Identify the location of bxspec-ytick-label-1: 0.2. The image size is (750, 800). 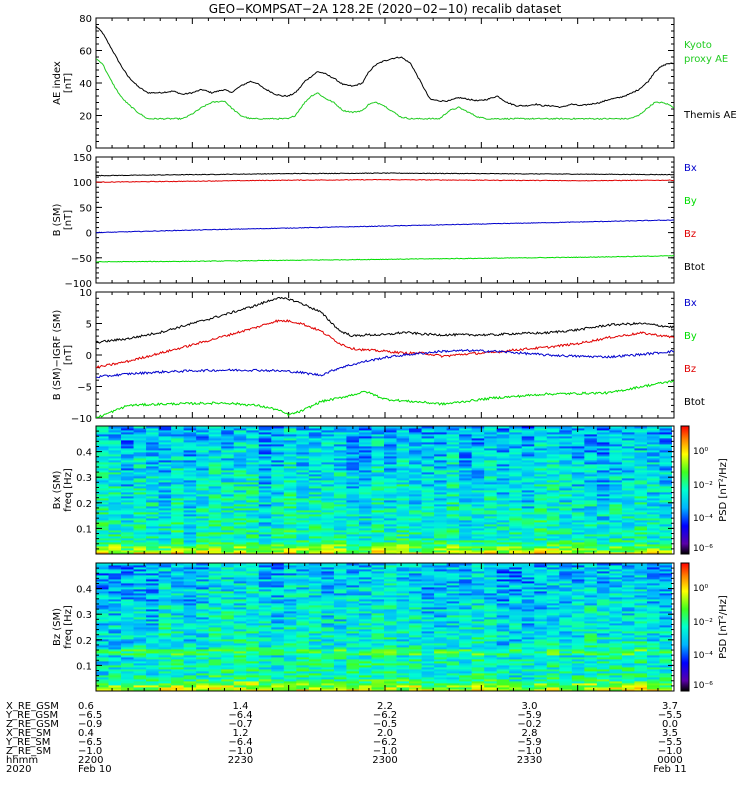
(84, 504).